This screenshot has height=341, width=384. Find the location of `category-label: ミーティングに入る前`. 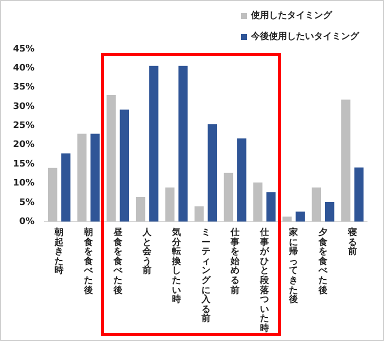

category-label: ミーティングに入る前 is located at coordinates (205, 276).